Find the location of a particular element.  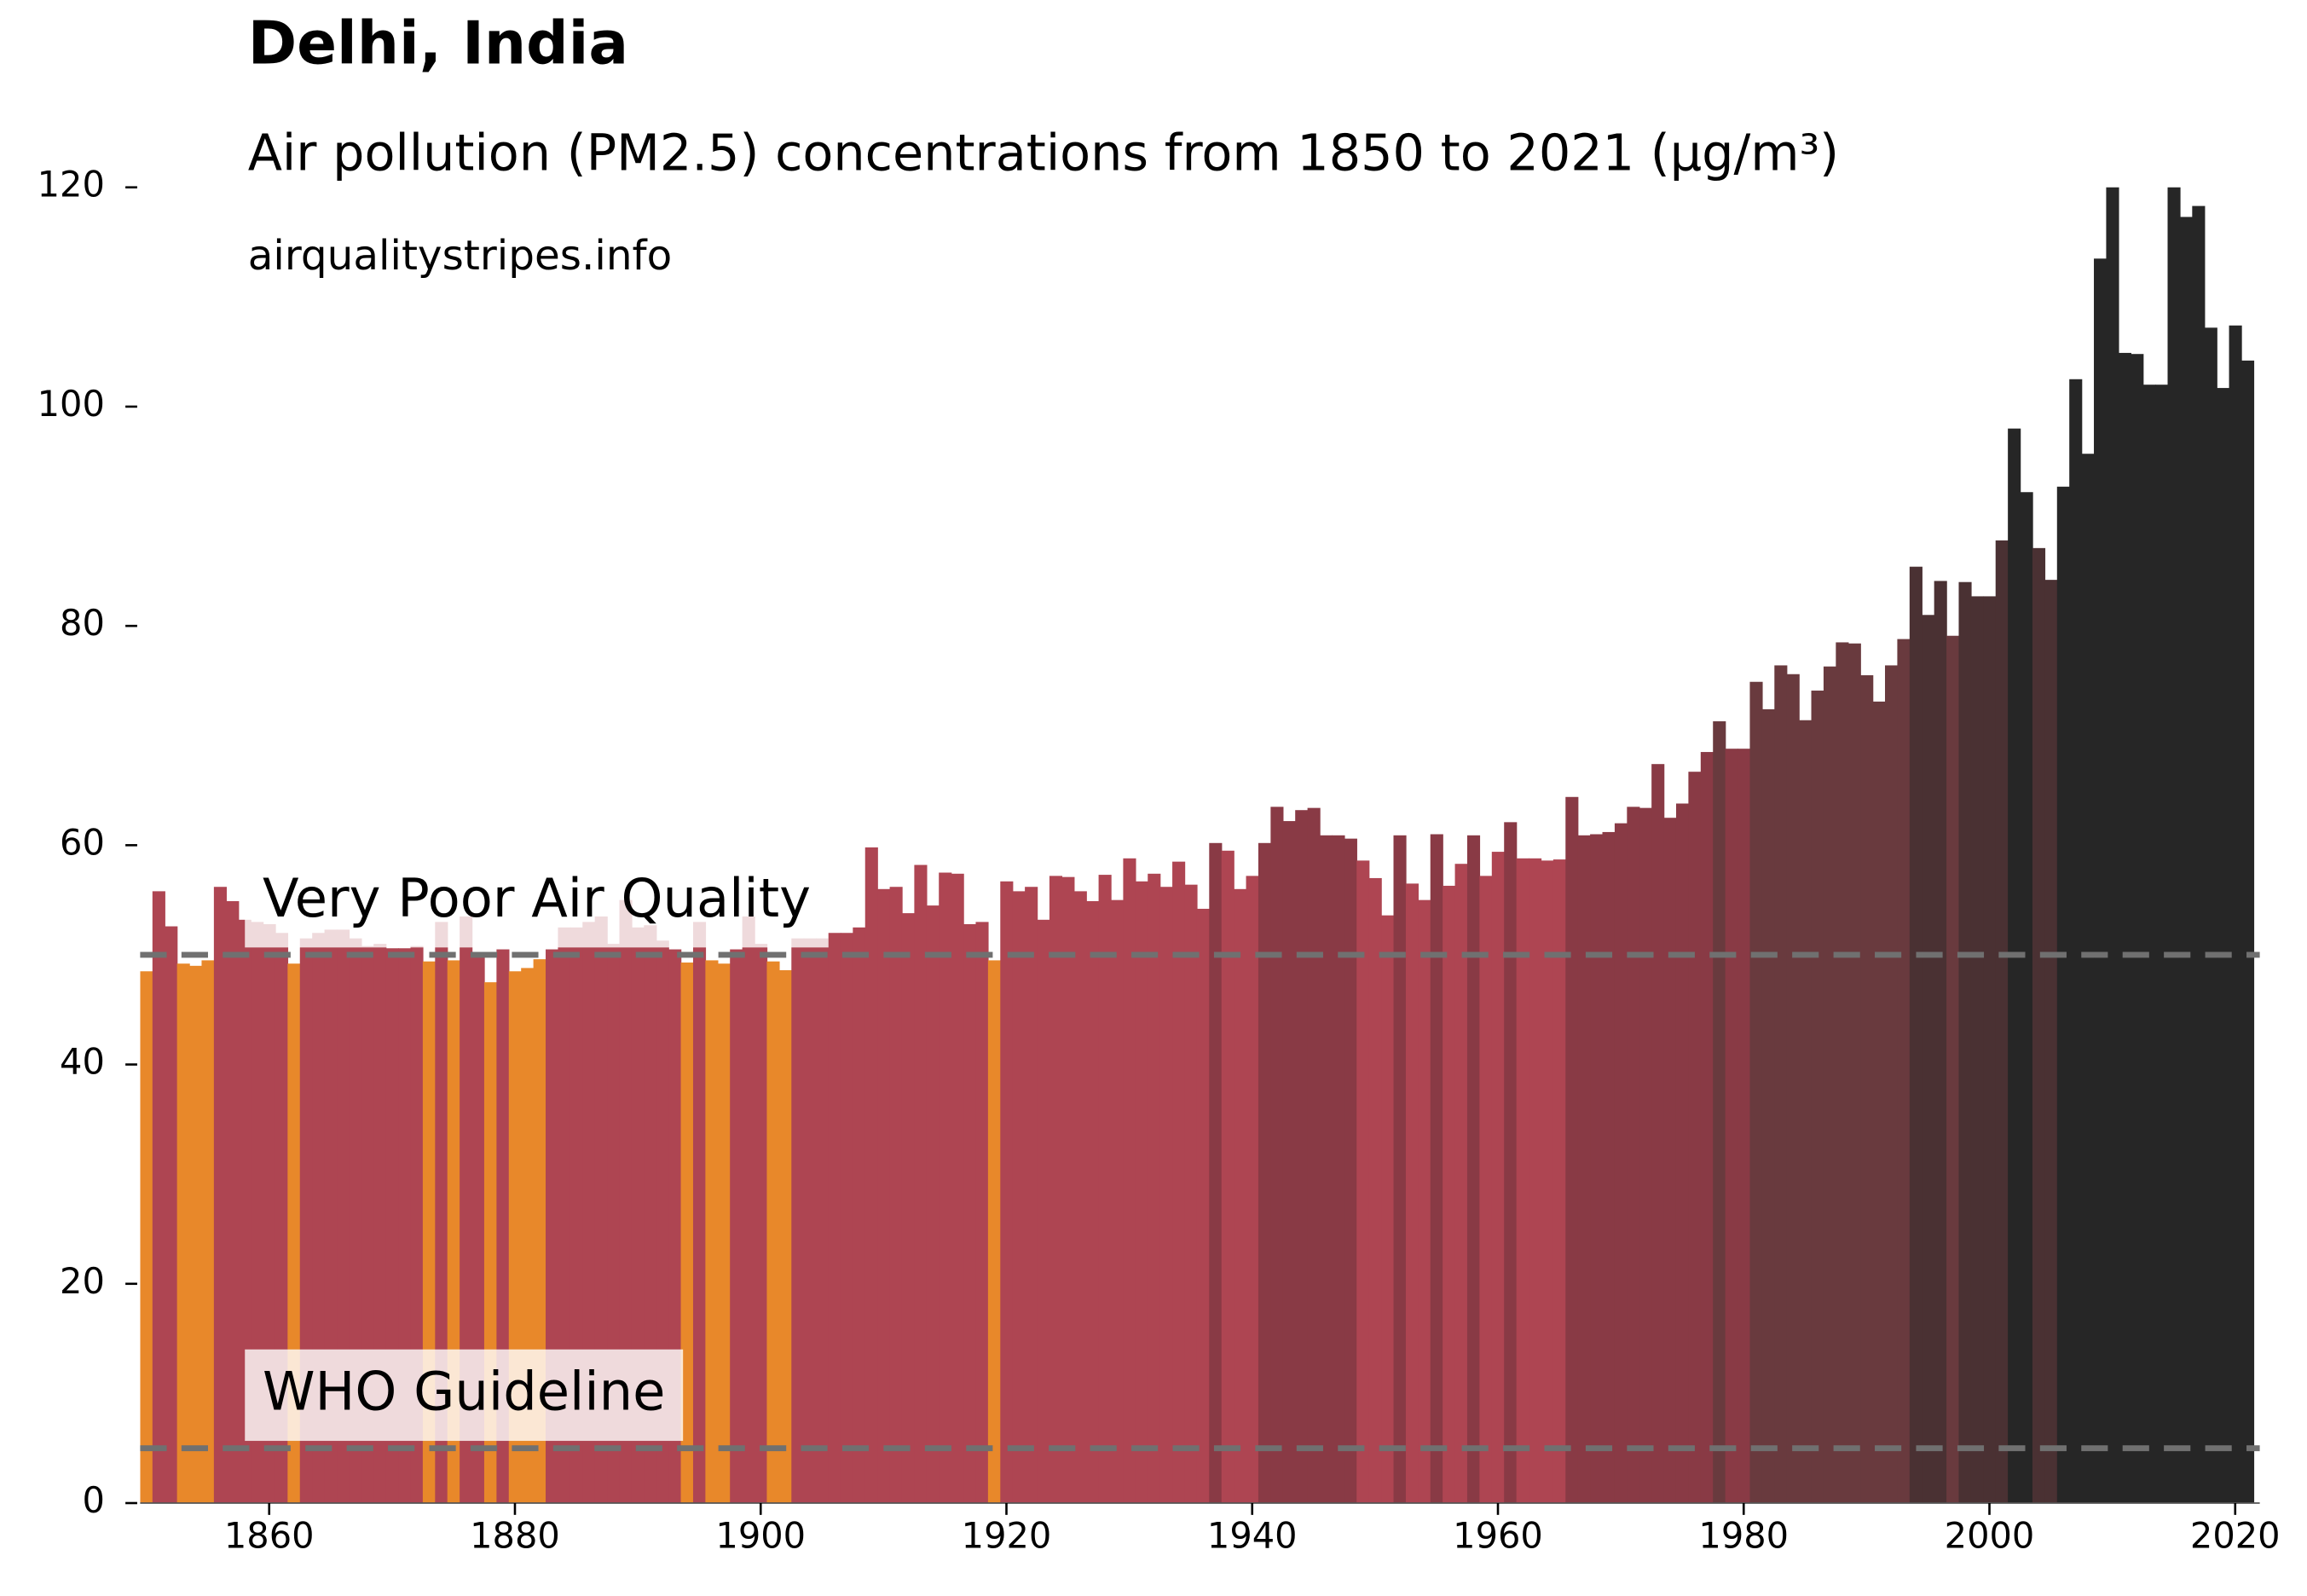

y-tick-label: 40 is located at coordinates (82, 1062).